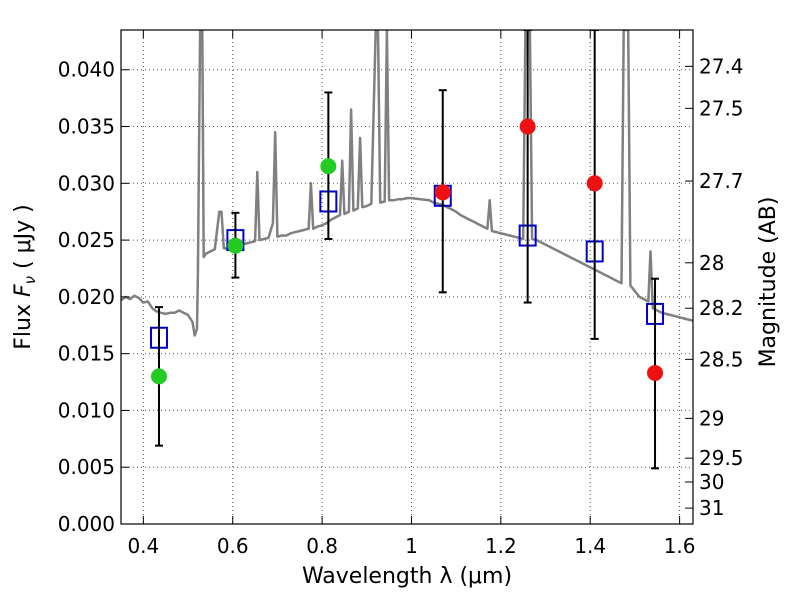  Describe the element at coordinates (721, 181) in the screenshot. I see `magnitude-tick-label: 27.7` at that location.